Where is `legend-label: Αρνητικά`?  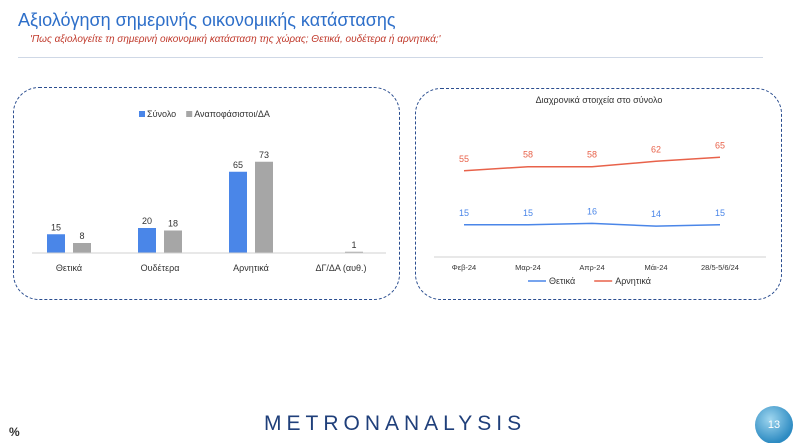 legend-label: Αρνητικά is located at coordinates (633, 281).